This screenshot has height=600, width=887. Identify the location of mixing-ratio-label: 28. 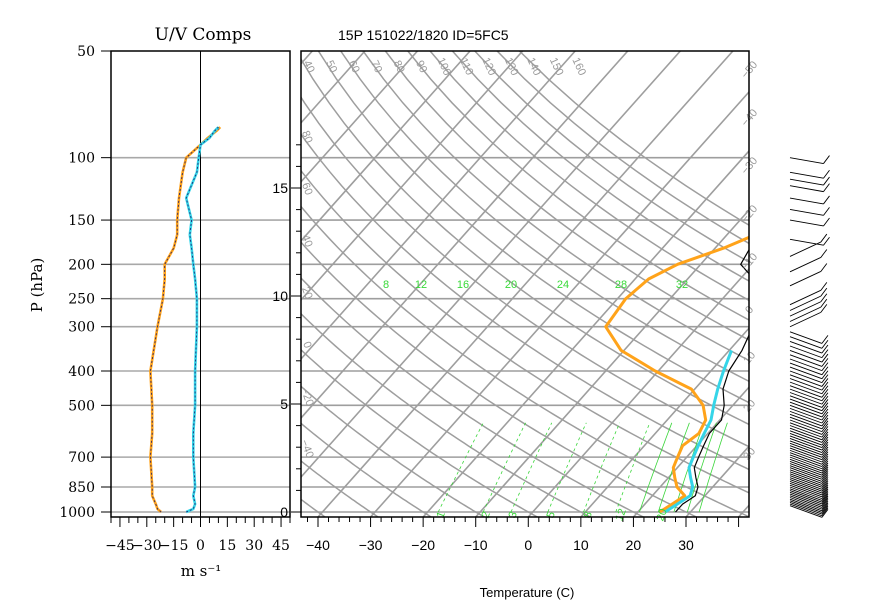
(621, 285).